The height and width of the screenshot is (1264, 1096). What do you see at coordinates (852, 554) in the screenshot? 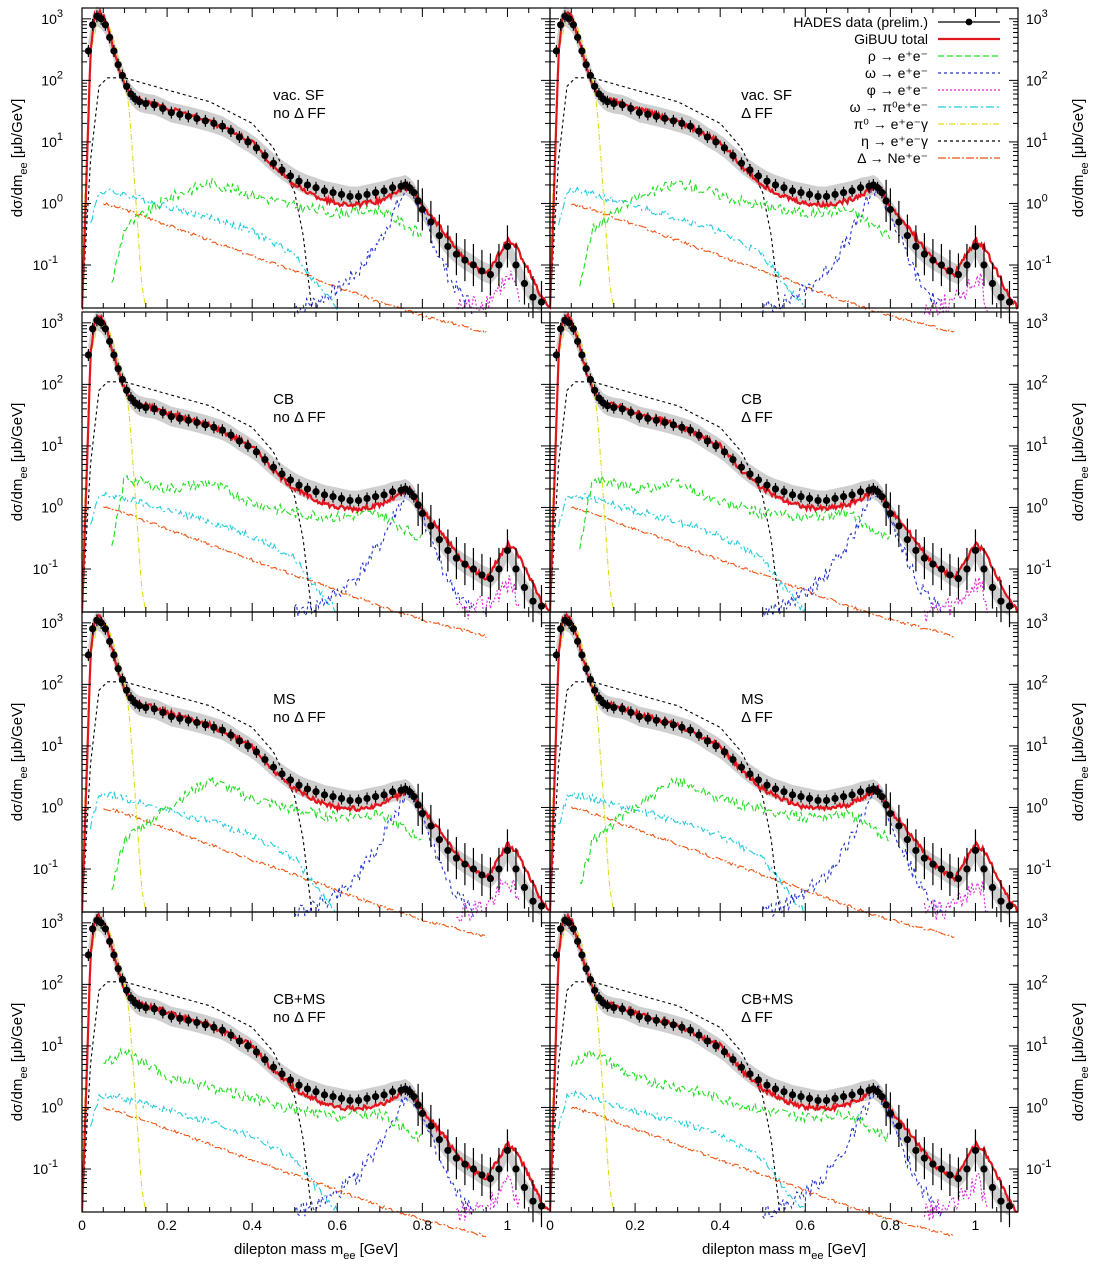
I see `curve-omega` at bounding box center [852, 554].